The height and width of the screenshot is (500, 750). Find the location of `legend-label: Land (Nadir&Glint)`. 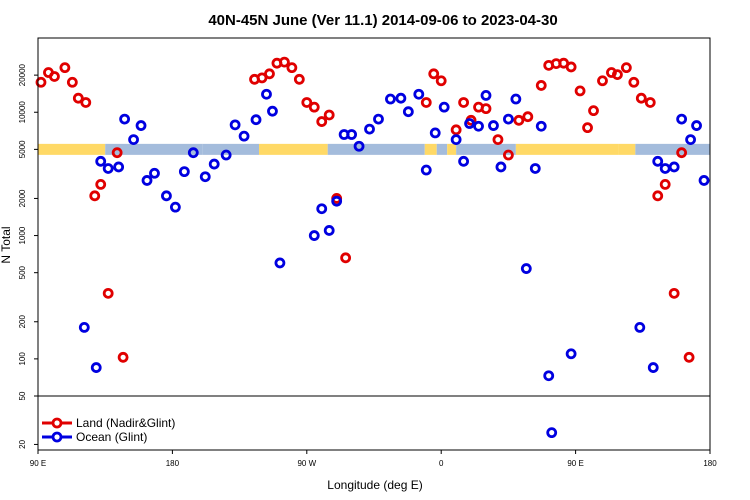

legend-label: Land (Nadir&Glint) is located at coordinates (125, 423).